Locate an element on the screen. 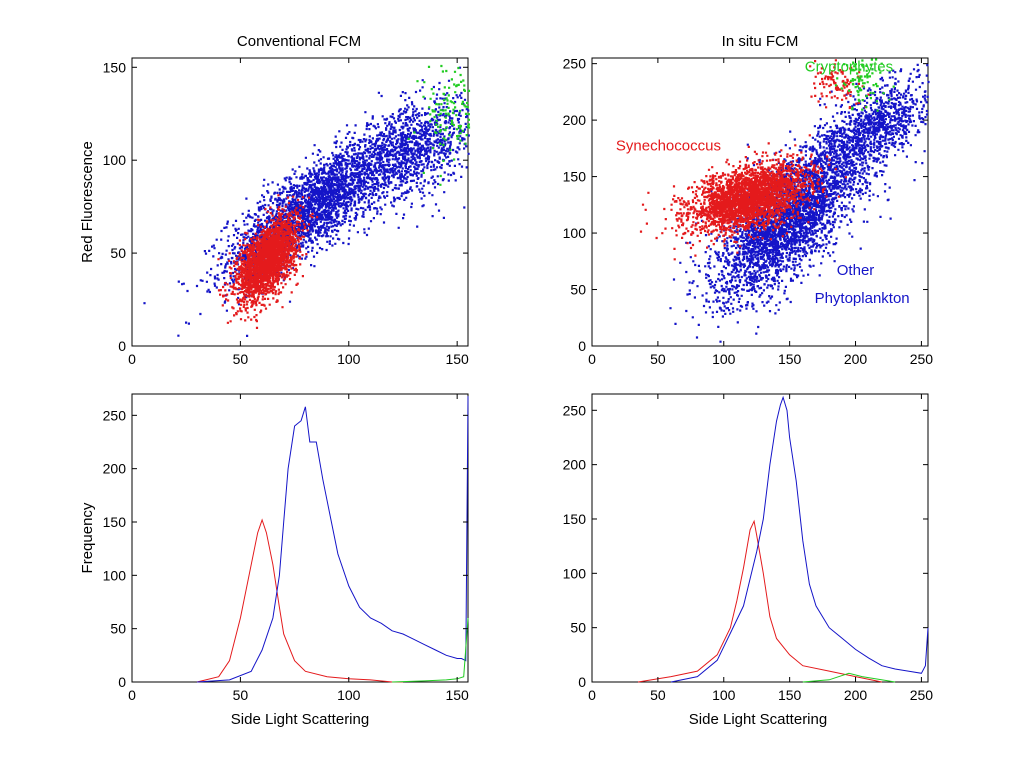  tick-labels: 0 50 100 150 0 50 100 150 200 250 is located at coordinates (286, 548).